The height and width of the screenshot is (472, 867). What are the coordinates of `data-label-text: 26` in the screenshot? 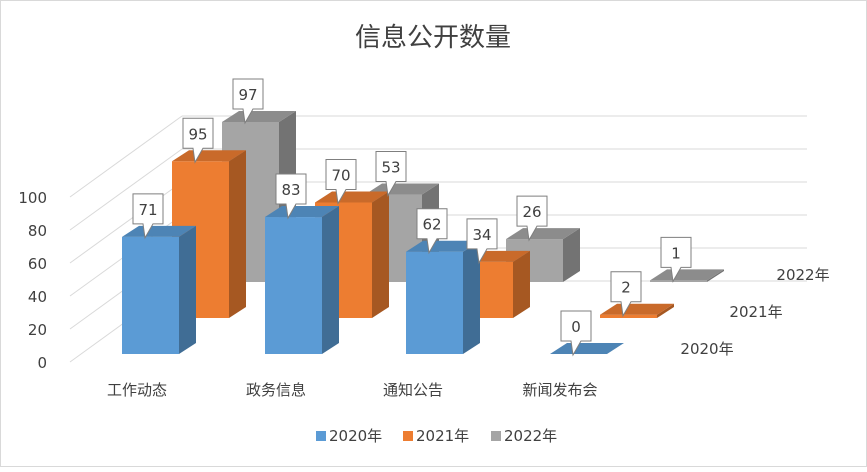 It's located at (531, 212).